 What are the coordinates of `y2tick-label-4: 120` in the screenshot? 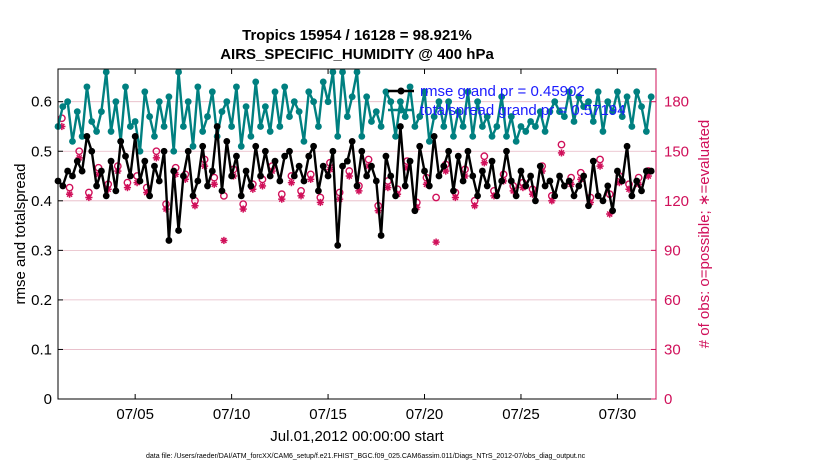 It's located at (676, 201).